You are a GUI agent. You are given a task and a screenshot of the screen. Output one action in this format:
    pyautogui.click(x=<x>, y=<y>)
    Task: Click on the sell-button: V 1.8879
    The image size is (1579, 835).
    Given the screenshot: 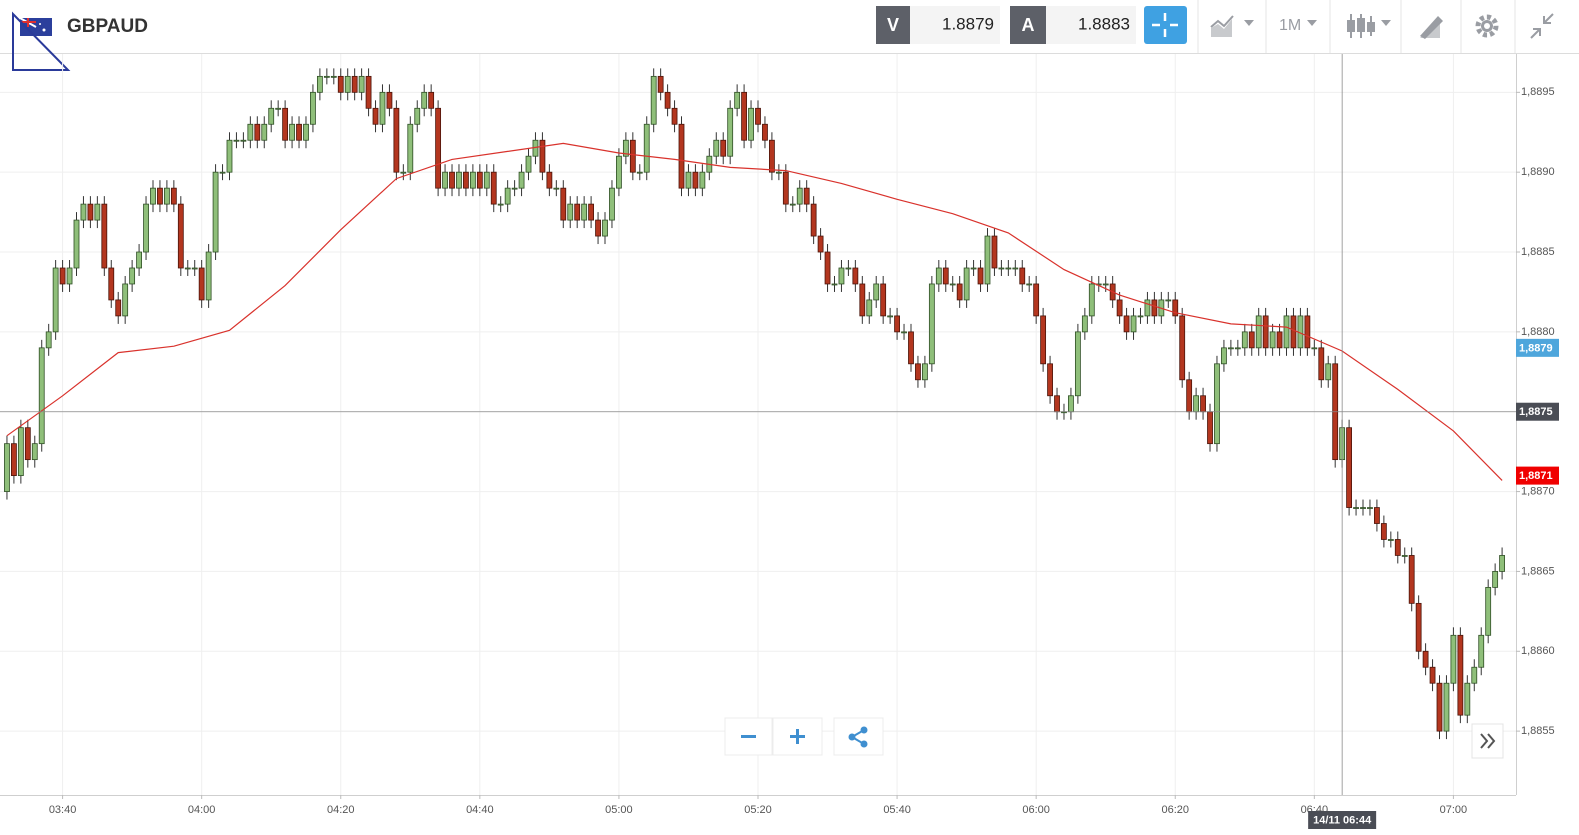 What is the action you would take?
    pyautogui.click(x=938, y=25)
    